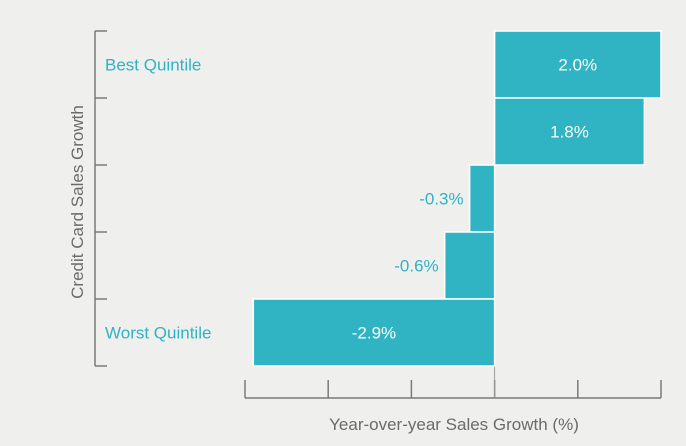 Image resolution: width=686 pixels, height=446 pixels. Describe the element at coordinates (441, 199) in the screenshot. I see `bar-value-label: -0.3%` at that location.